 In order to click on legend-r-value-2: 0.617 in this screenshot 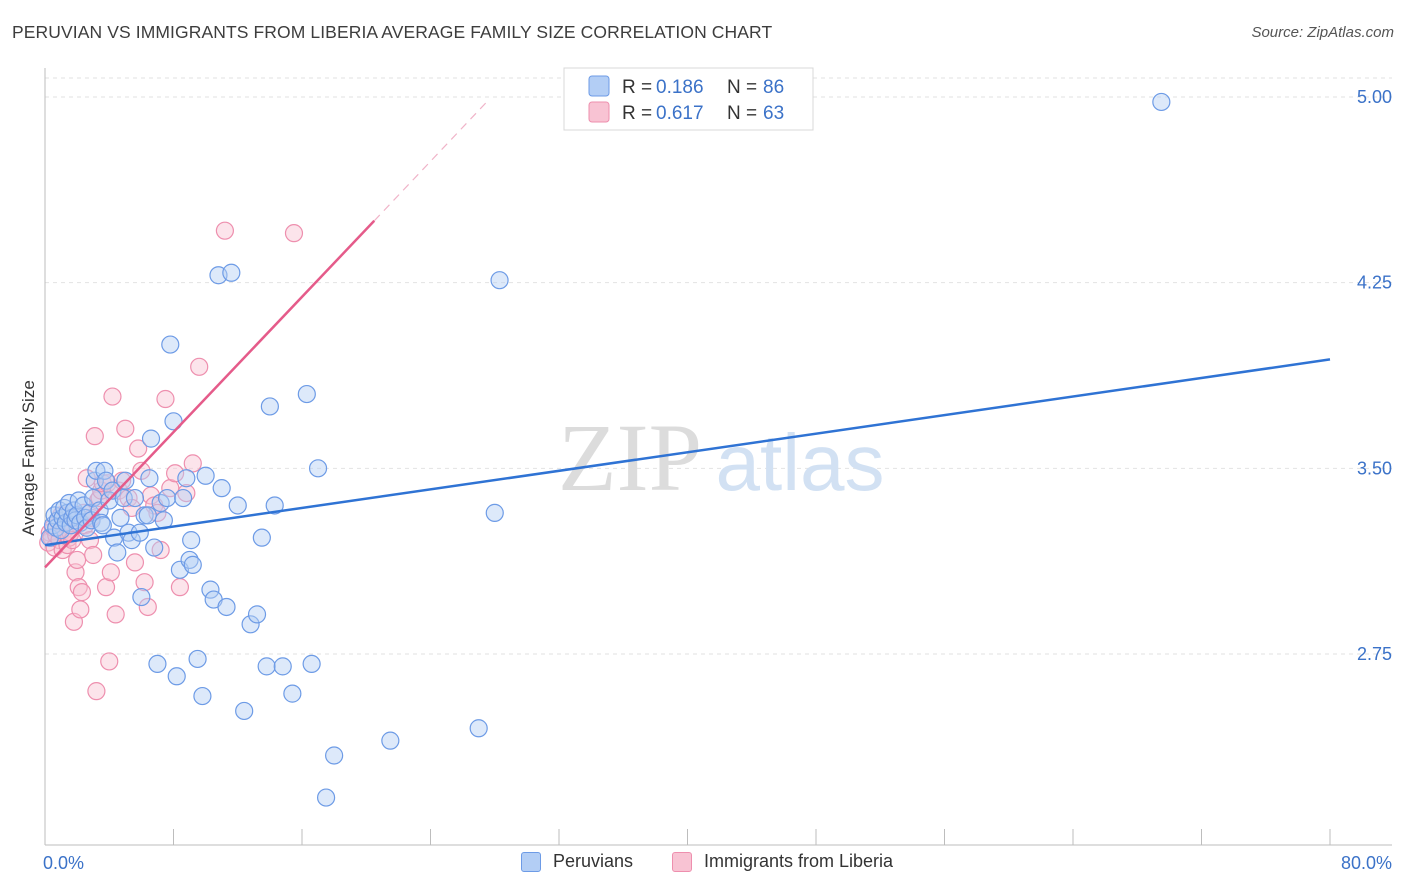, I will do `click(680, 113)`.